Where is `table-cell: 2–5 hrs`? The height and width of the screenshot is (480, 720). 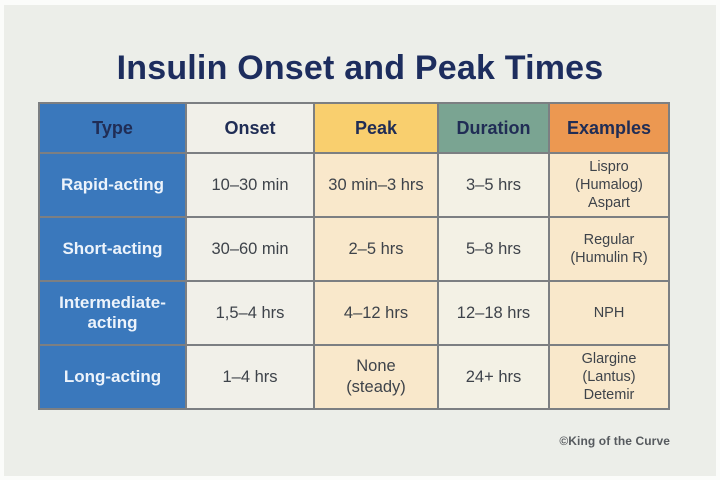
table-cell: 2–5 hrs is located at coordinates (376, 249).